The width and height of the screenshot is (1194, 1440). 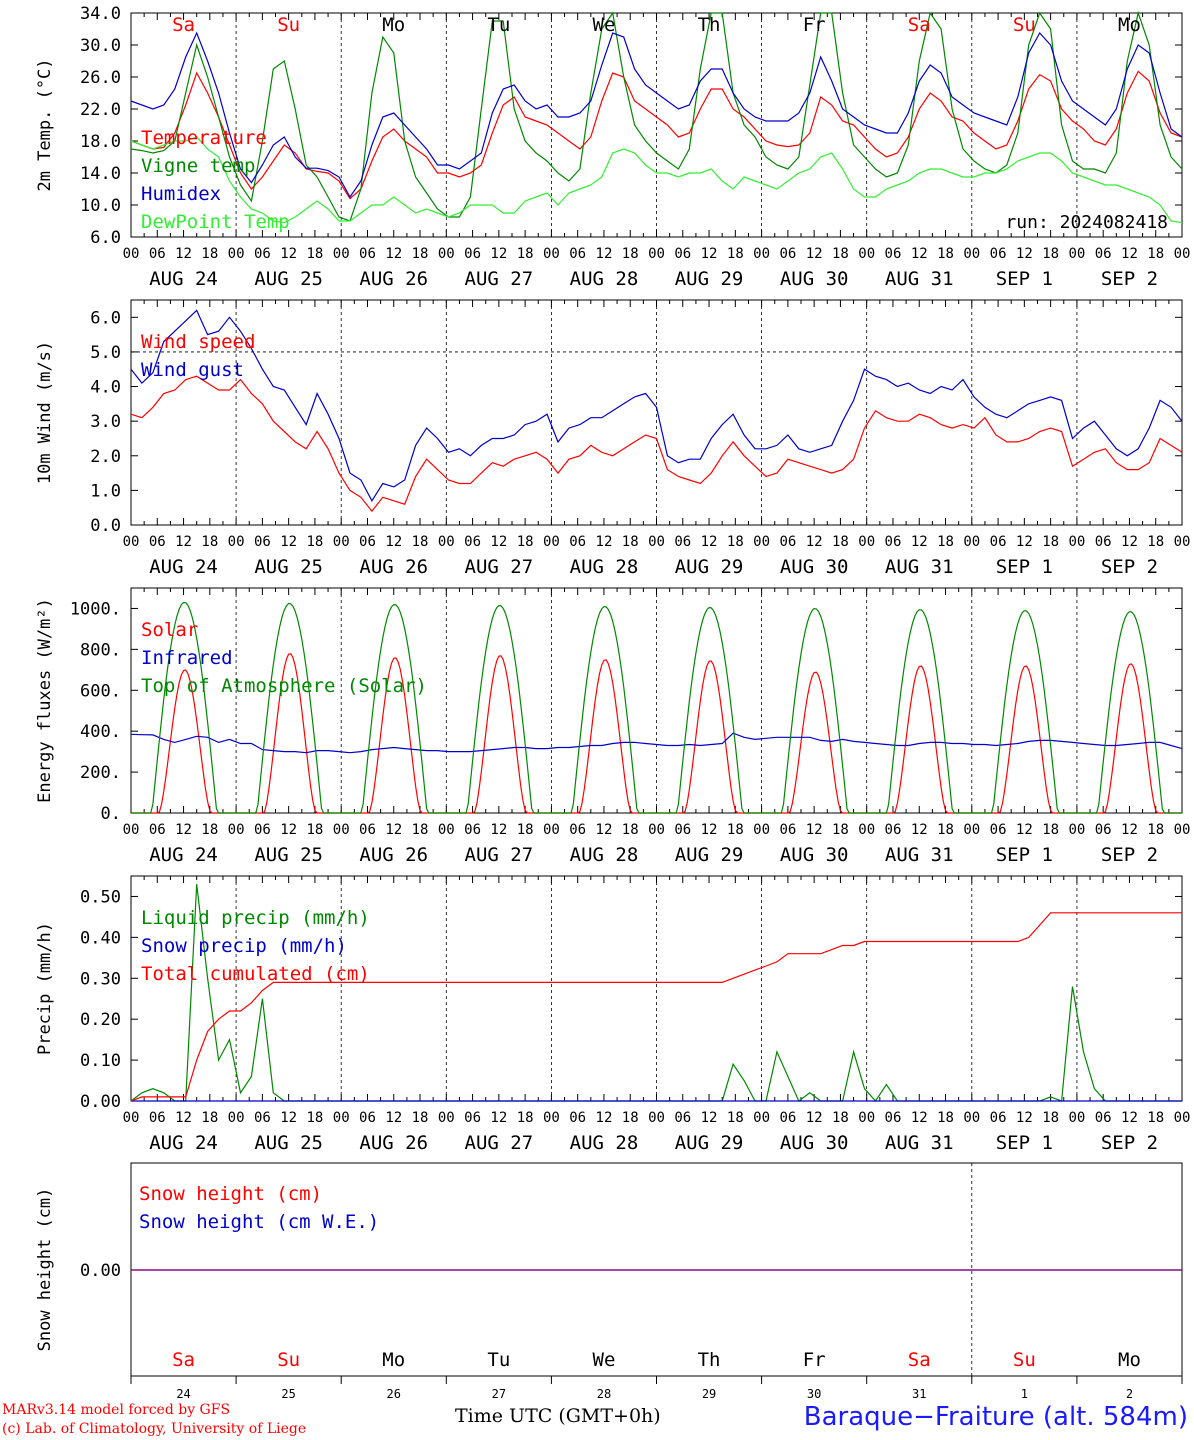 I want to click on run-label: run: 2024082418, so click(x=1086, y=222).